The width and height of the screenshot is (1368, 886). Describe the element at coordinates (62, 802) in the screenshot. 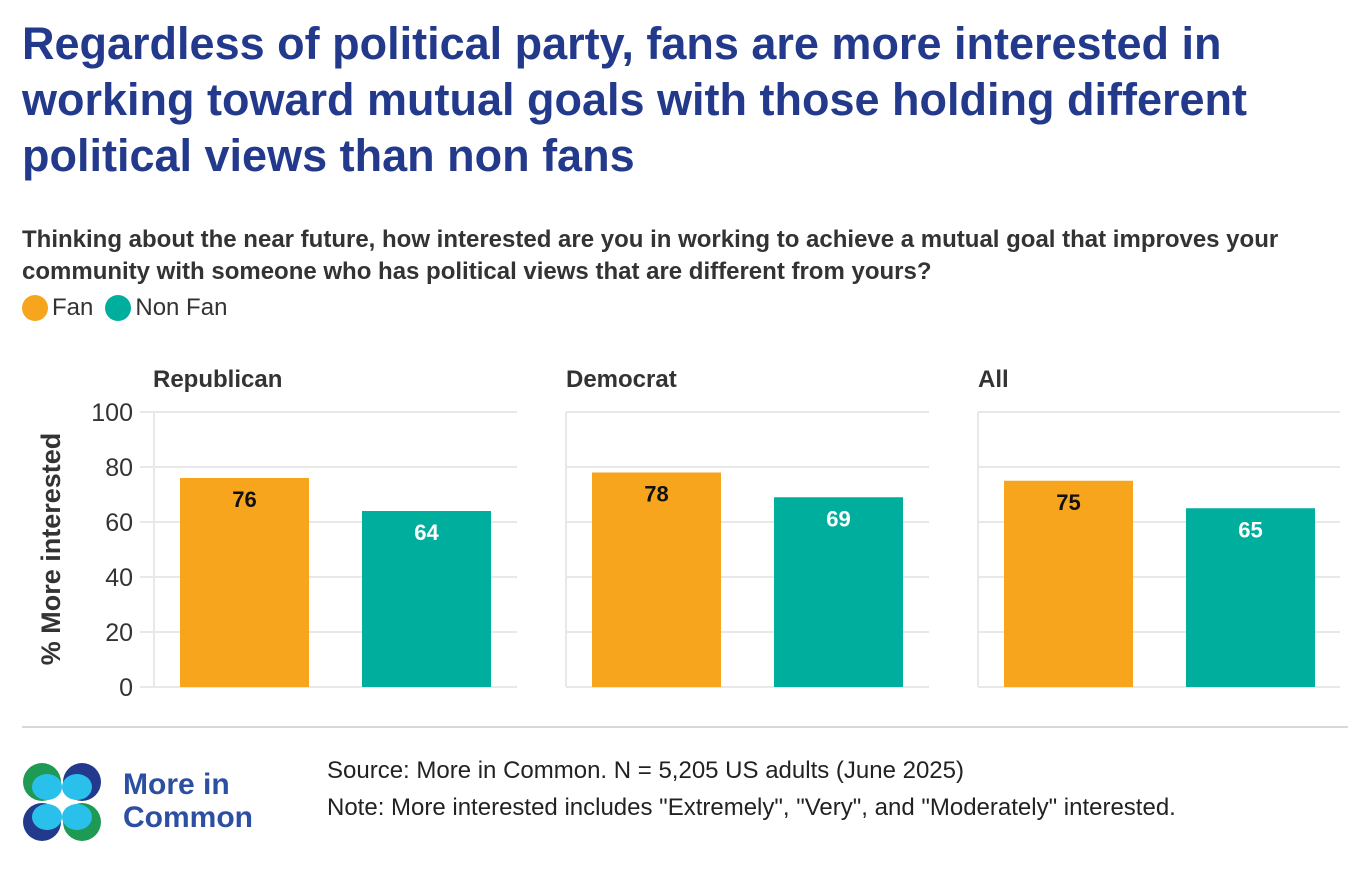

I see `more-in-common-logo` at that location.